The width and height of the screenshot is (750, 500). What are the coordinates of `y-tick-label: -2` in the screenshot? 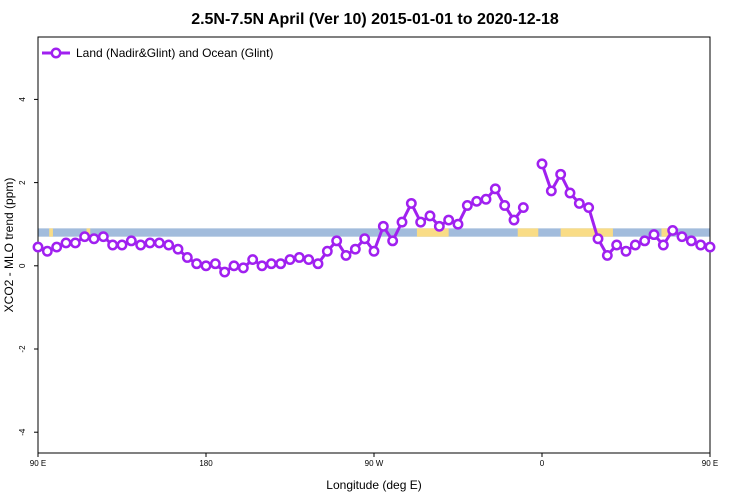 It's located at (22, 349).